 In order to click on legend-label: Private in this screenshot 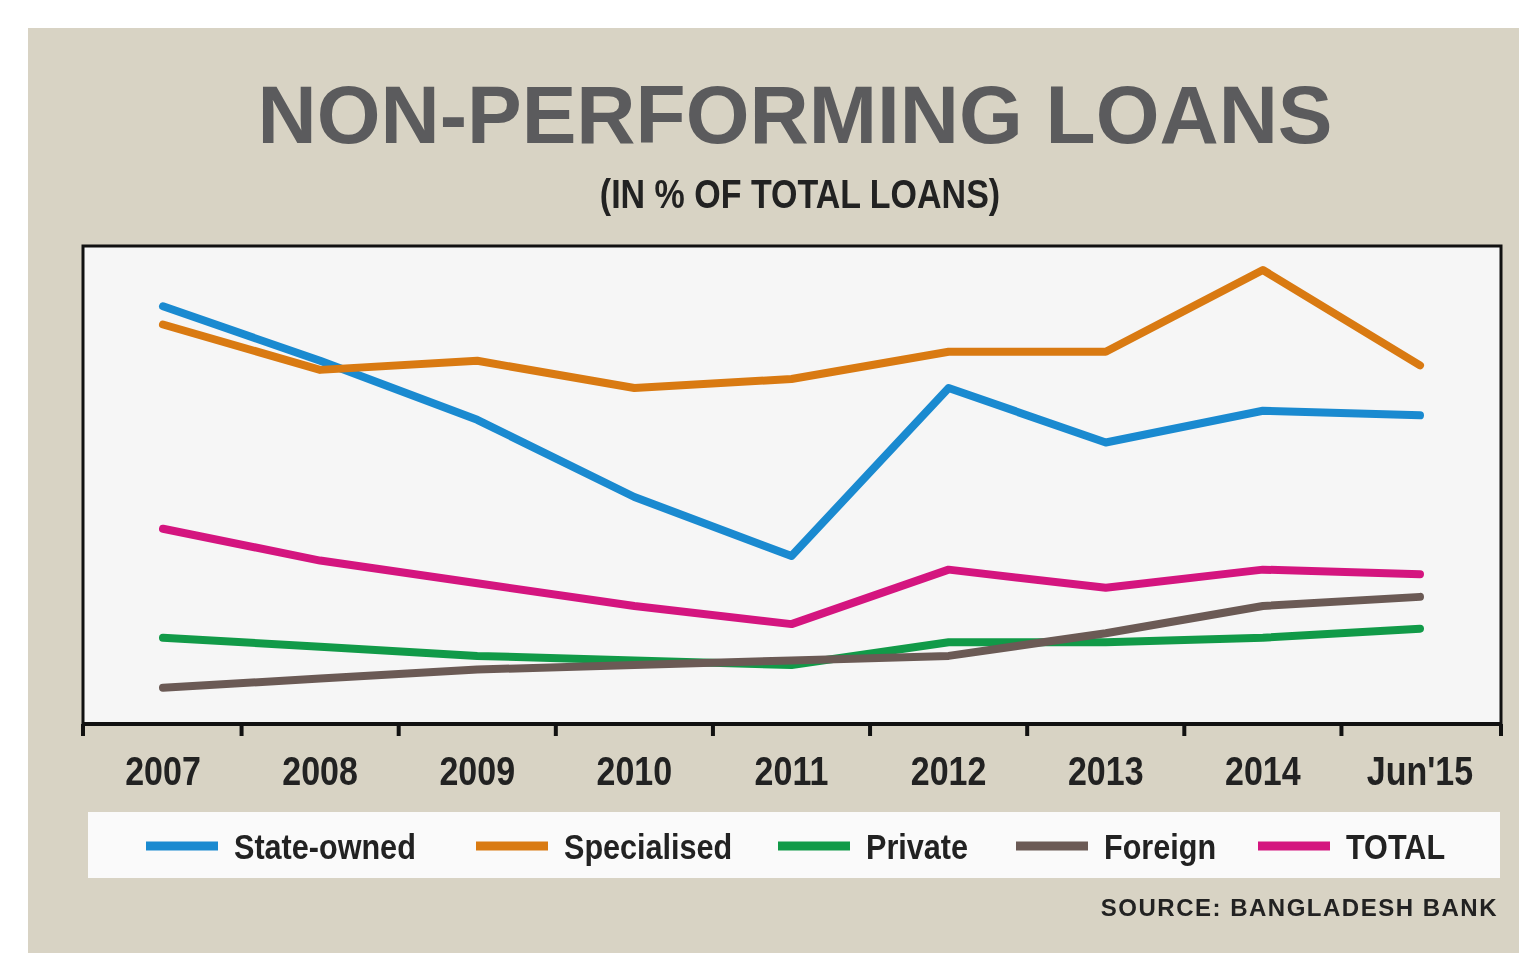, I will do `click(917, 846)`.